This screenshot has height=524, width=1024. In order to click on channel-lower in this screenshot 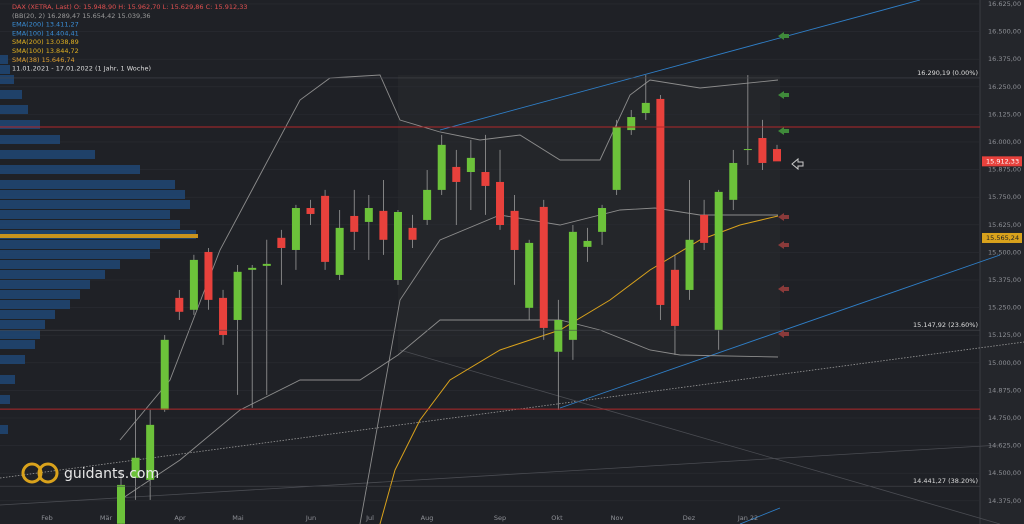, I will do `click(780, 331)`.